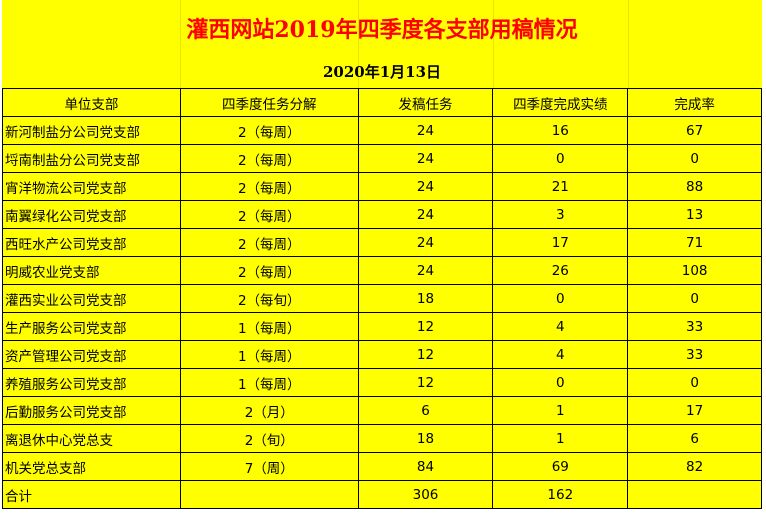  Describe the element at coordinates (269, 410) in the screenshot. I see `task-breakdown-cell: 2（月）` at that location.